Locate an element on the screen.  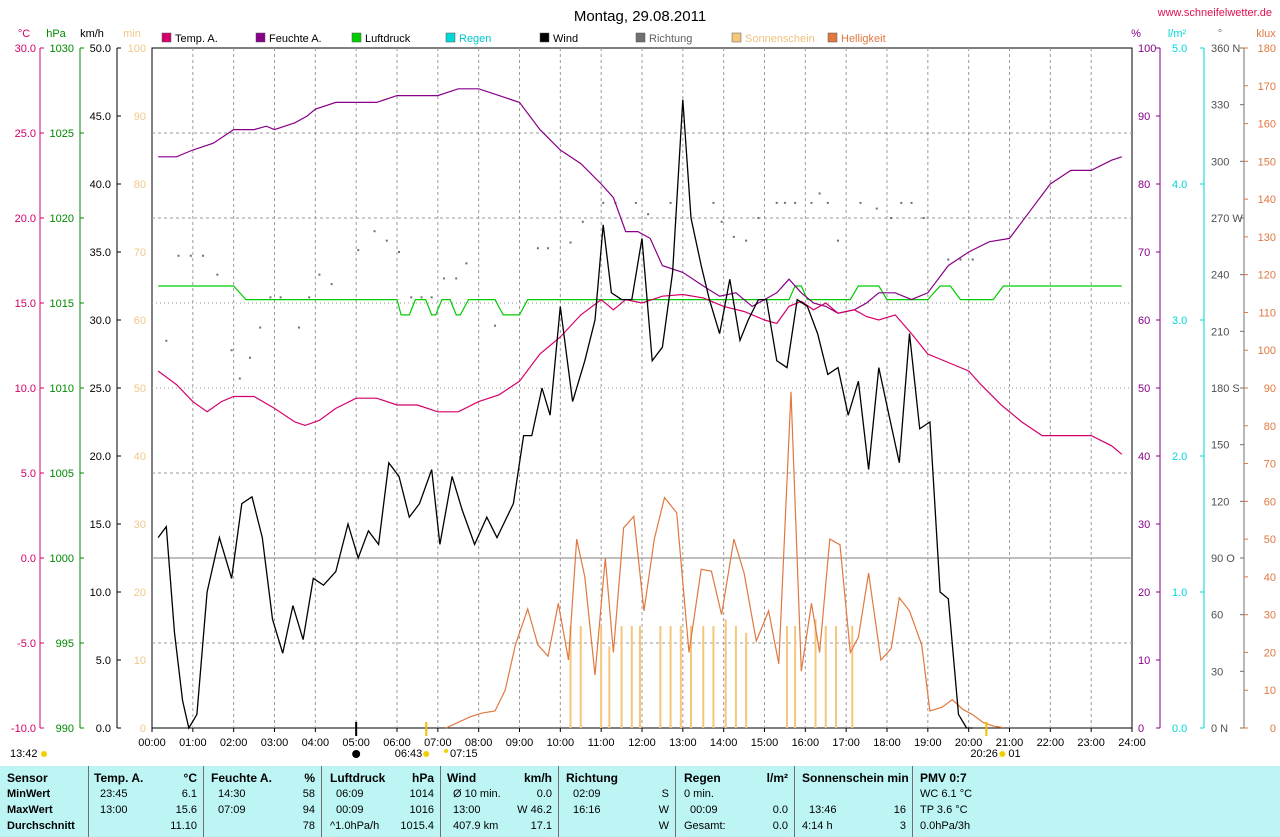
stats-humidity-max-time: 07:09 is located at coordinates (232, 810).